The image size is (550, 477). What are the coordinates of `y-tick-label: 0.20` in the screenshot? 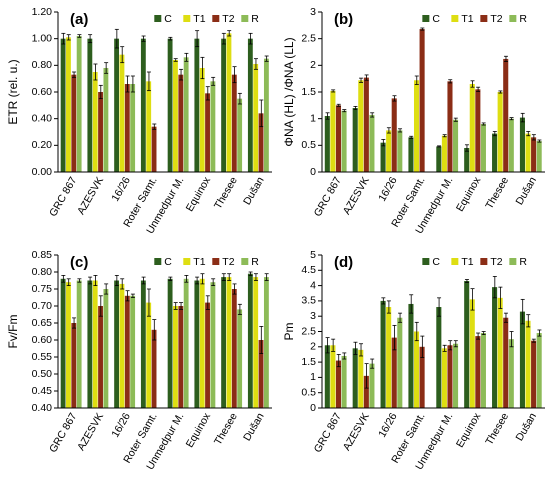 It's located at (42, 145).